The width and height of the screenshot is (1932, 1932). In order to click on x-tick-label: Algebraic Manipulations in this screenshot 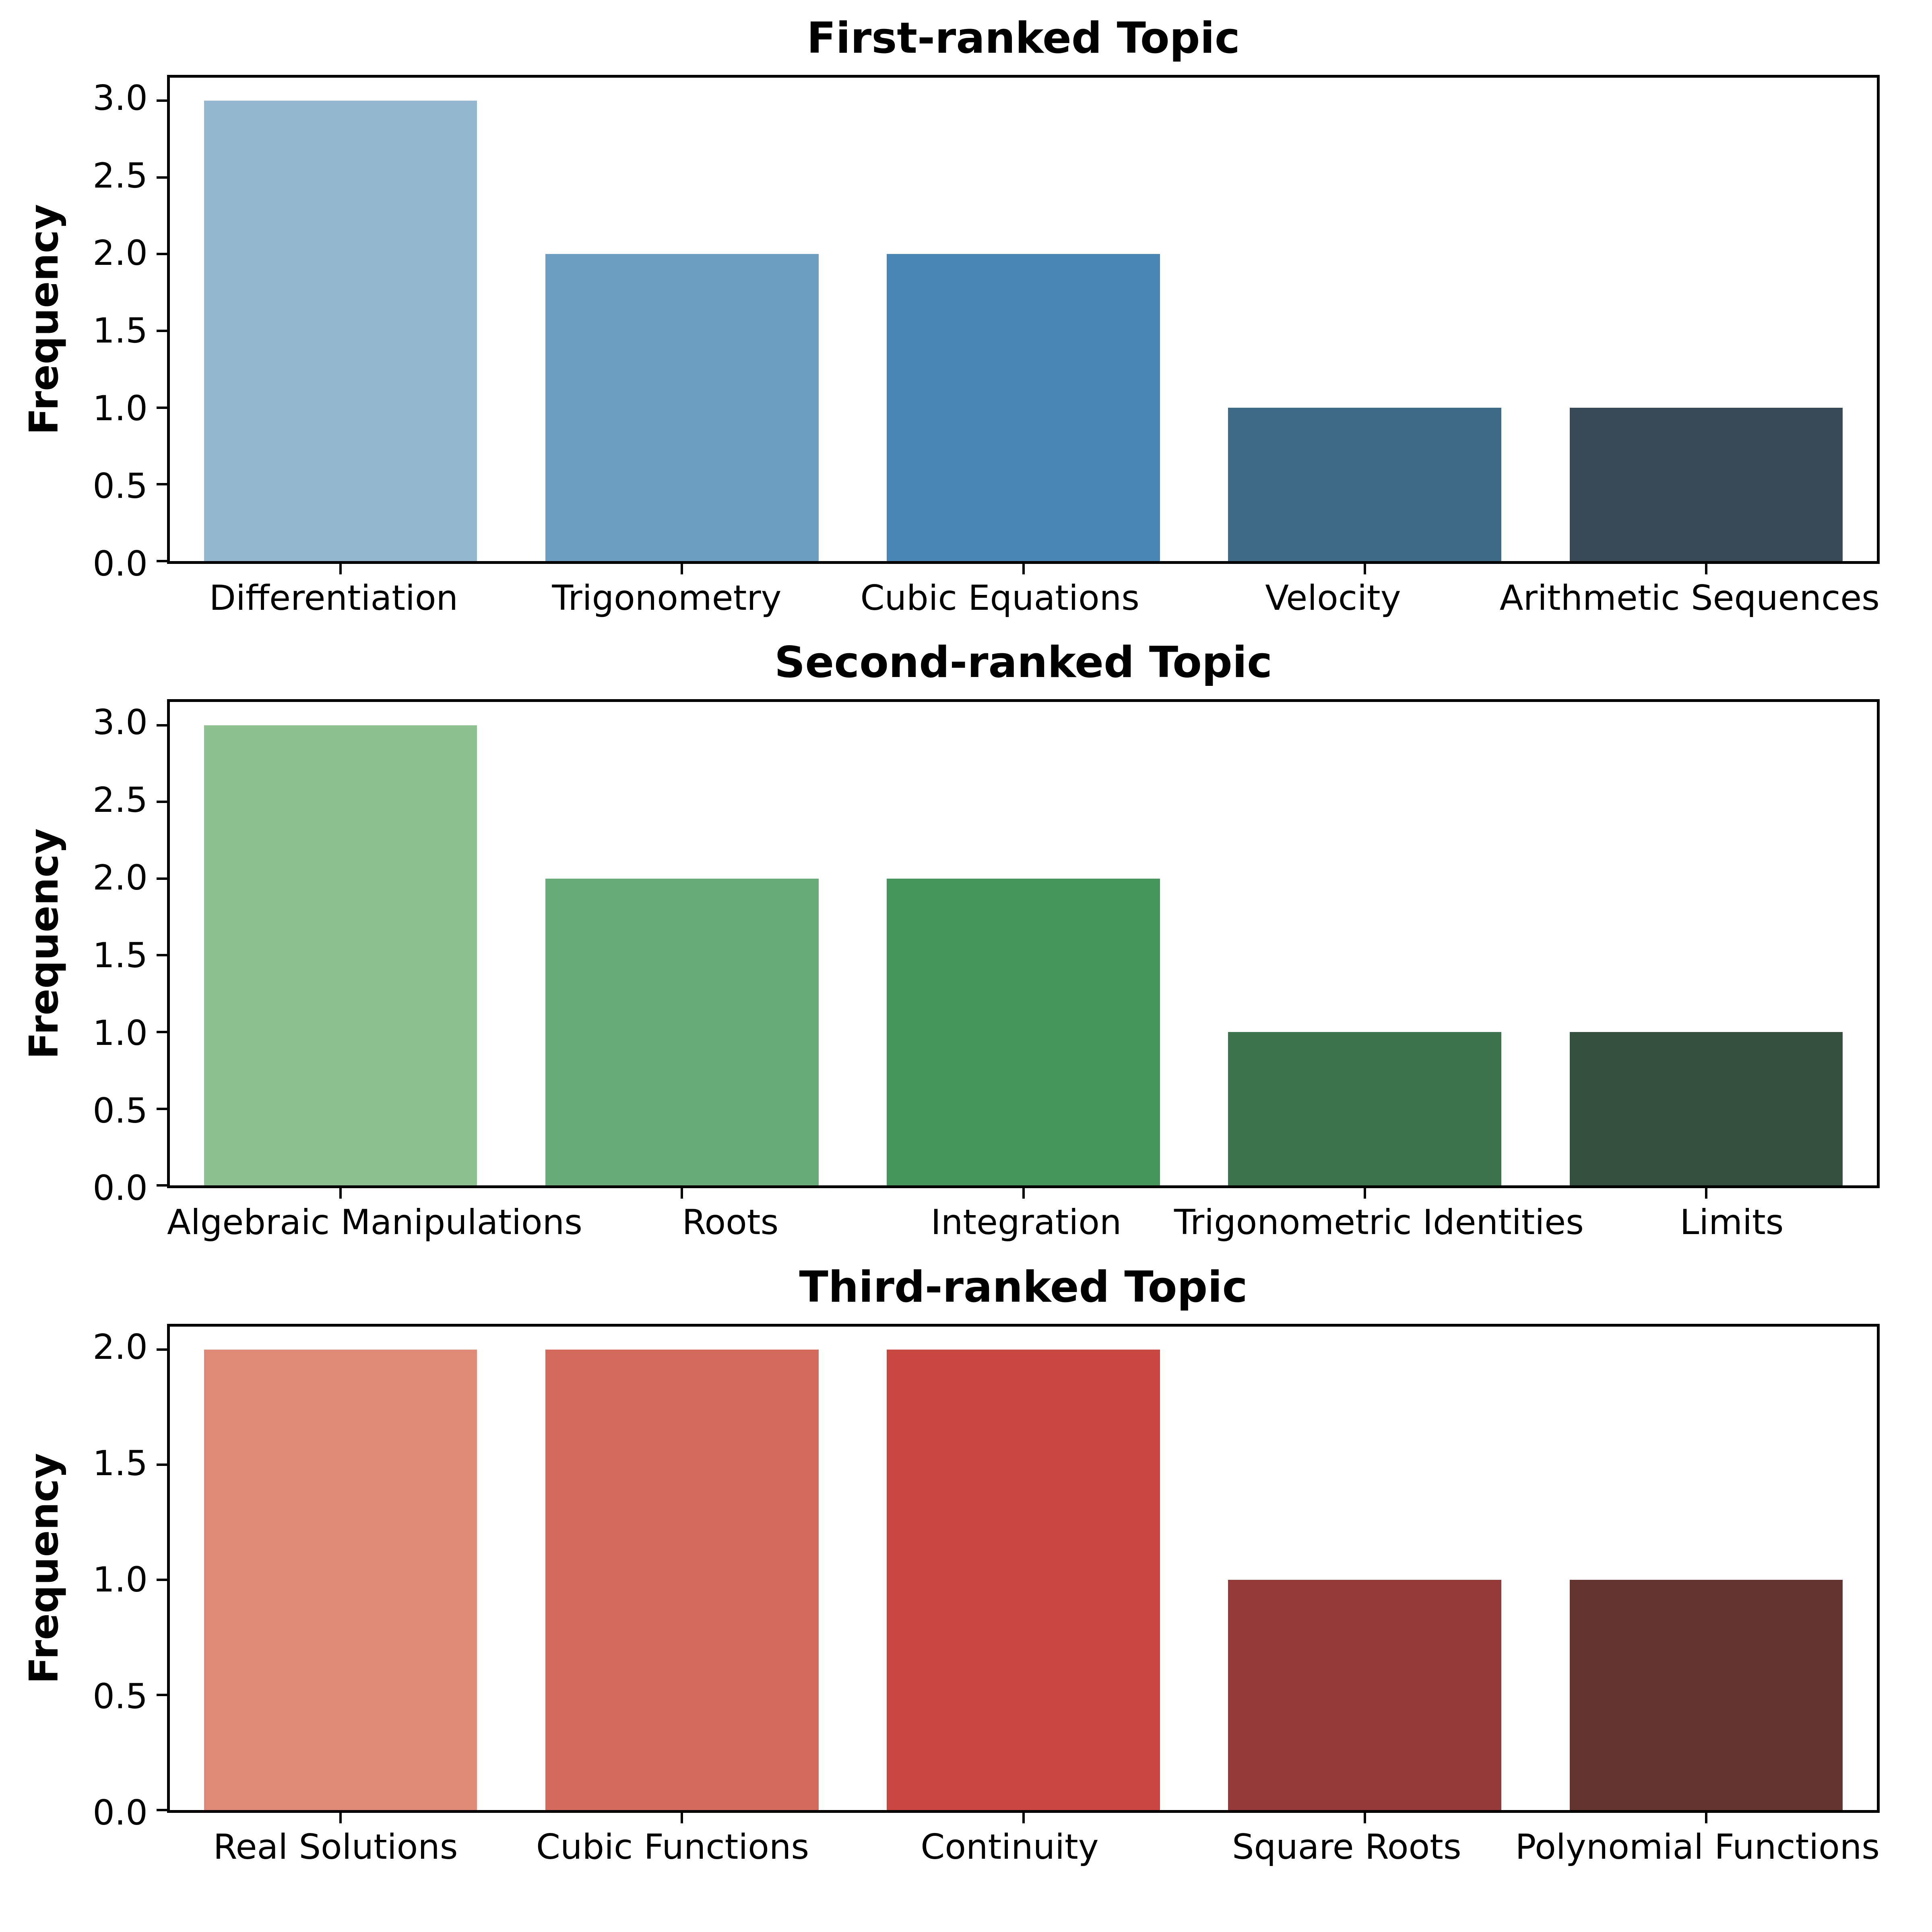, I will do `click(374, 1222)`.